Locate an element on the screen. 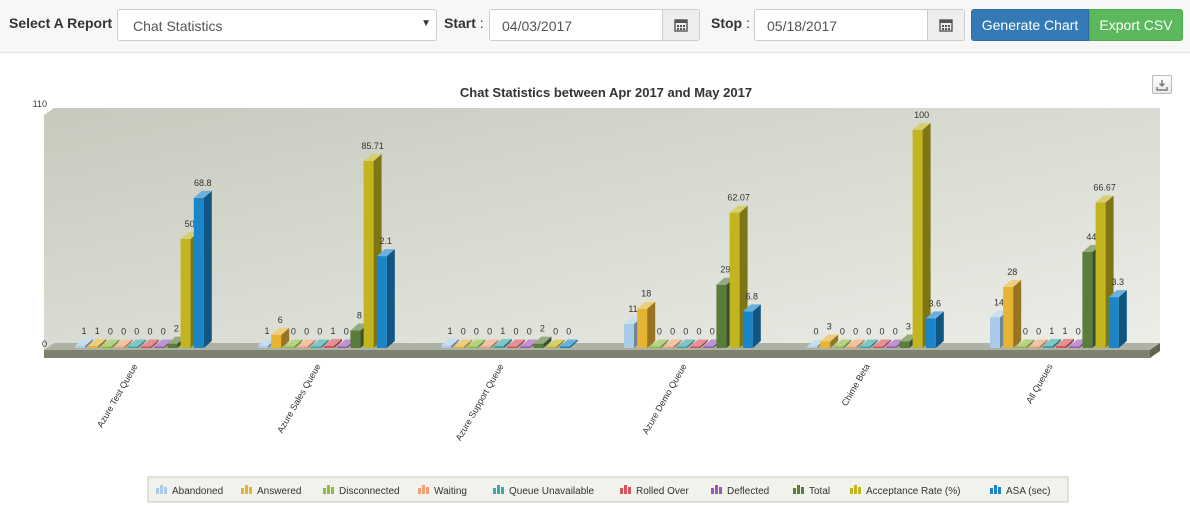 This screenshot has width=1190, height=510. legend-item: Answered is located at coordinates (271, 491).